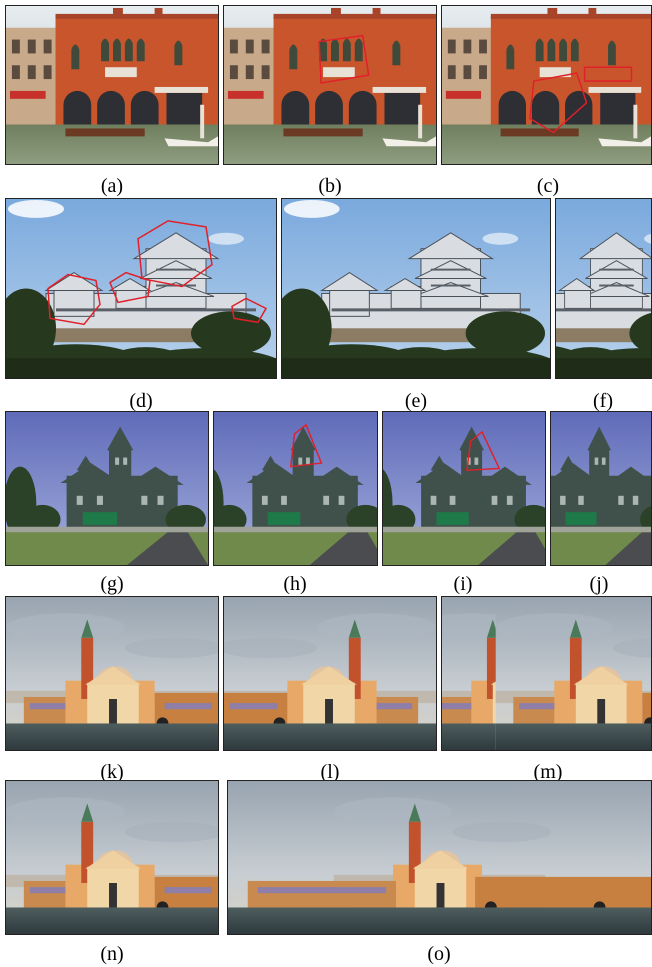  I want to click on panel-c, so click(546, 85).